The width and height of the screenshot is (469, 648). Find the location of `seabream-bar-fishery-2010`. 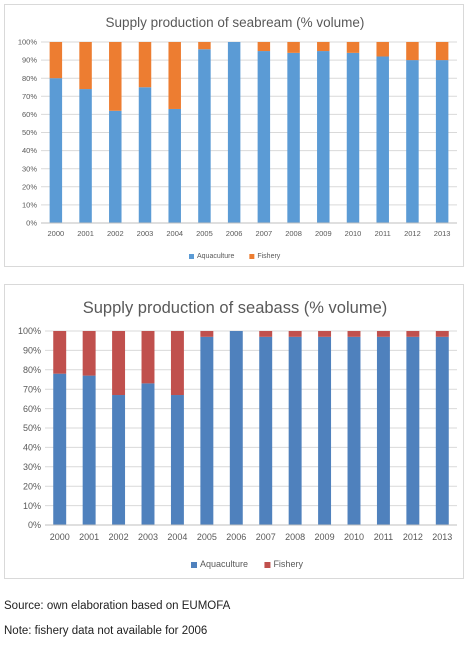

seabream-bar-fishery-2010 is located at coordinates (353, 47).